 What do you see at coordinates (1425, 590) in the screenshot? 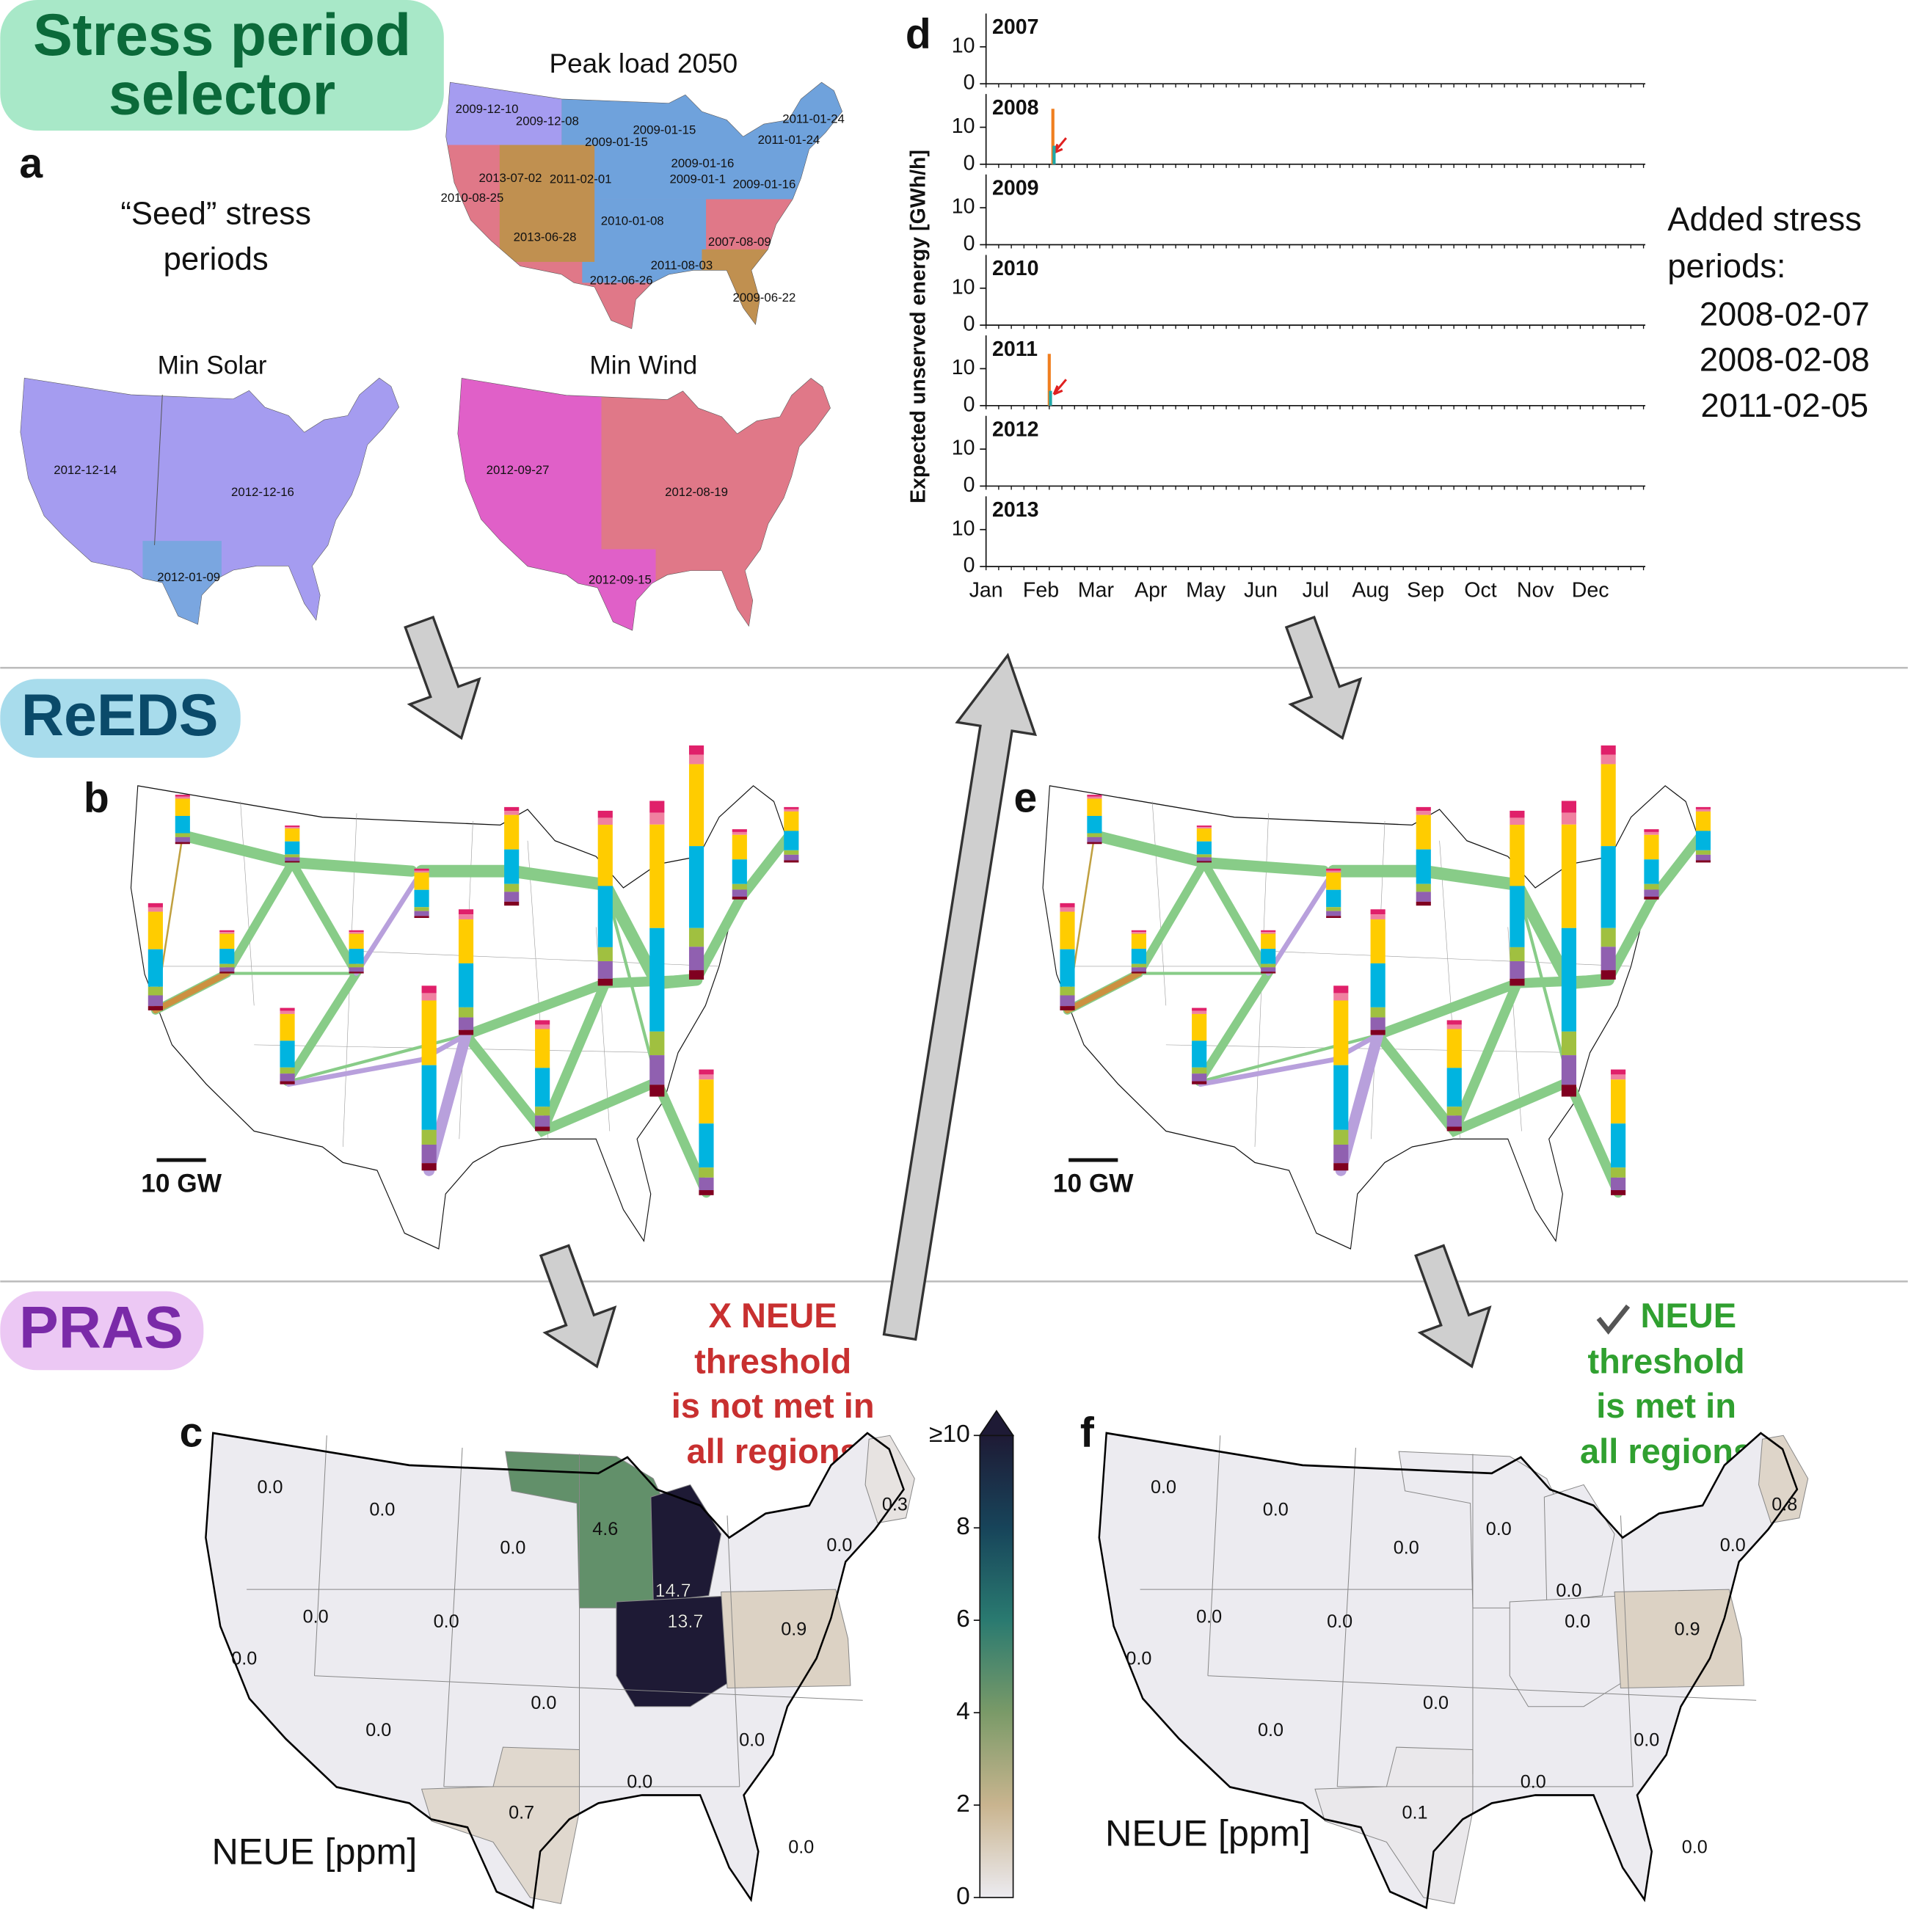
I see `x-tick-label: Sep` at bounding box center [1425, 590].